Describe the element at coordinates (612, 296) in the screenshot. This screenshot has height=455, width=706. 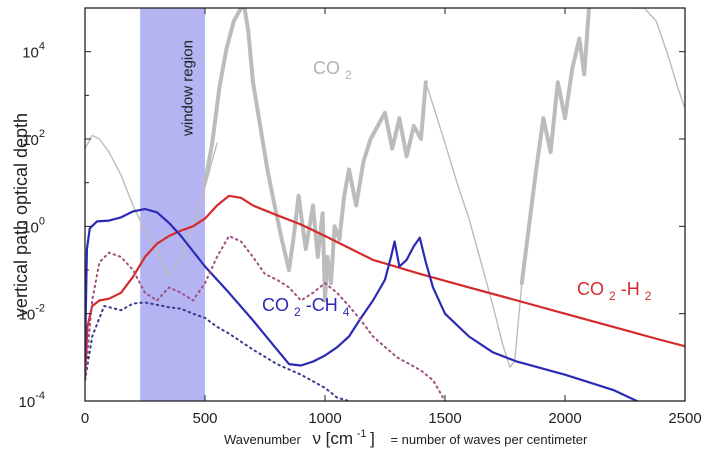
I see `co2-h2-label-sub1: 2` at that location.